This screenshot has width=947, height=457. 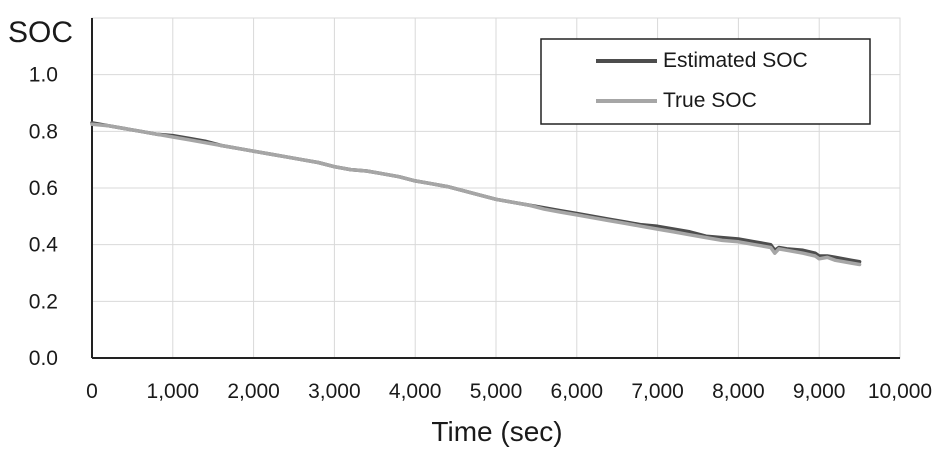 I want to click on y-tick-label: 0.2, so click(x=43, y=301).